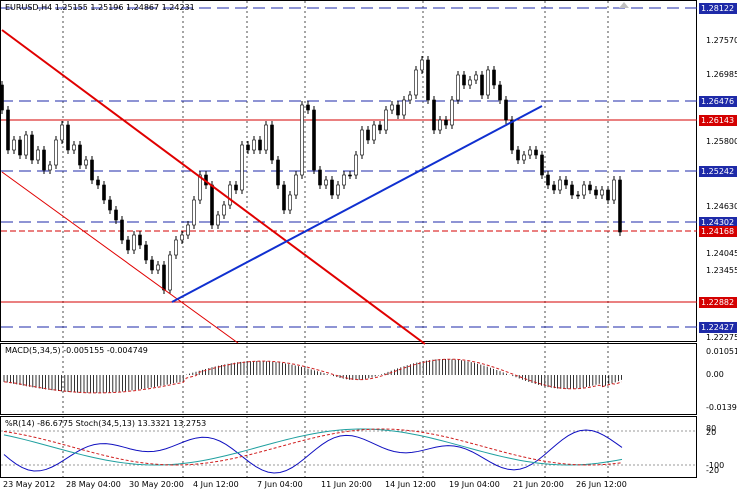 The image size is (737, 494). I want to click on time-axis-label: 30 May 20:00, so click(156, 484).